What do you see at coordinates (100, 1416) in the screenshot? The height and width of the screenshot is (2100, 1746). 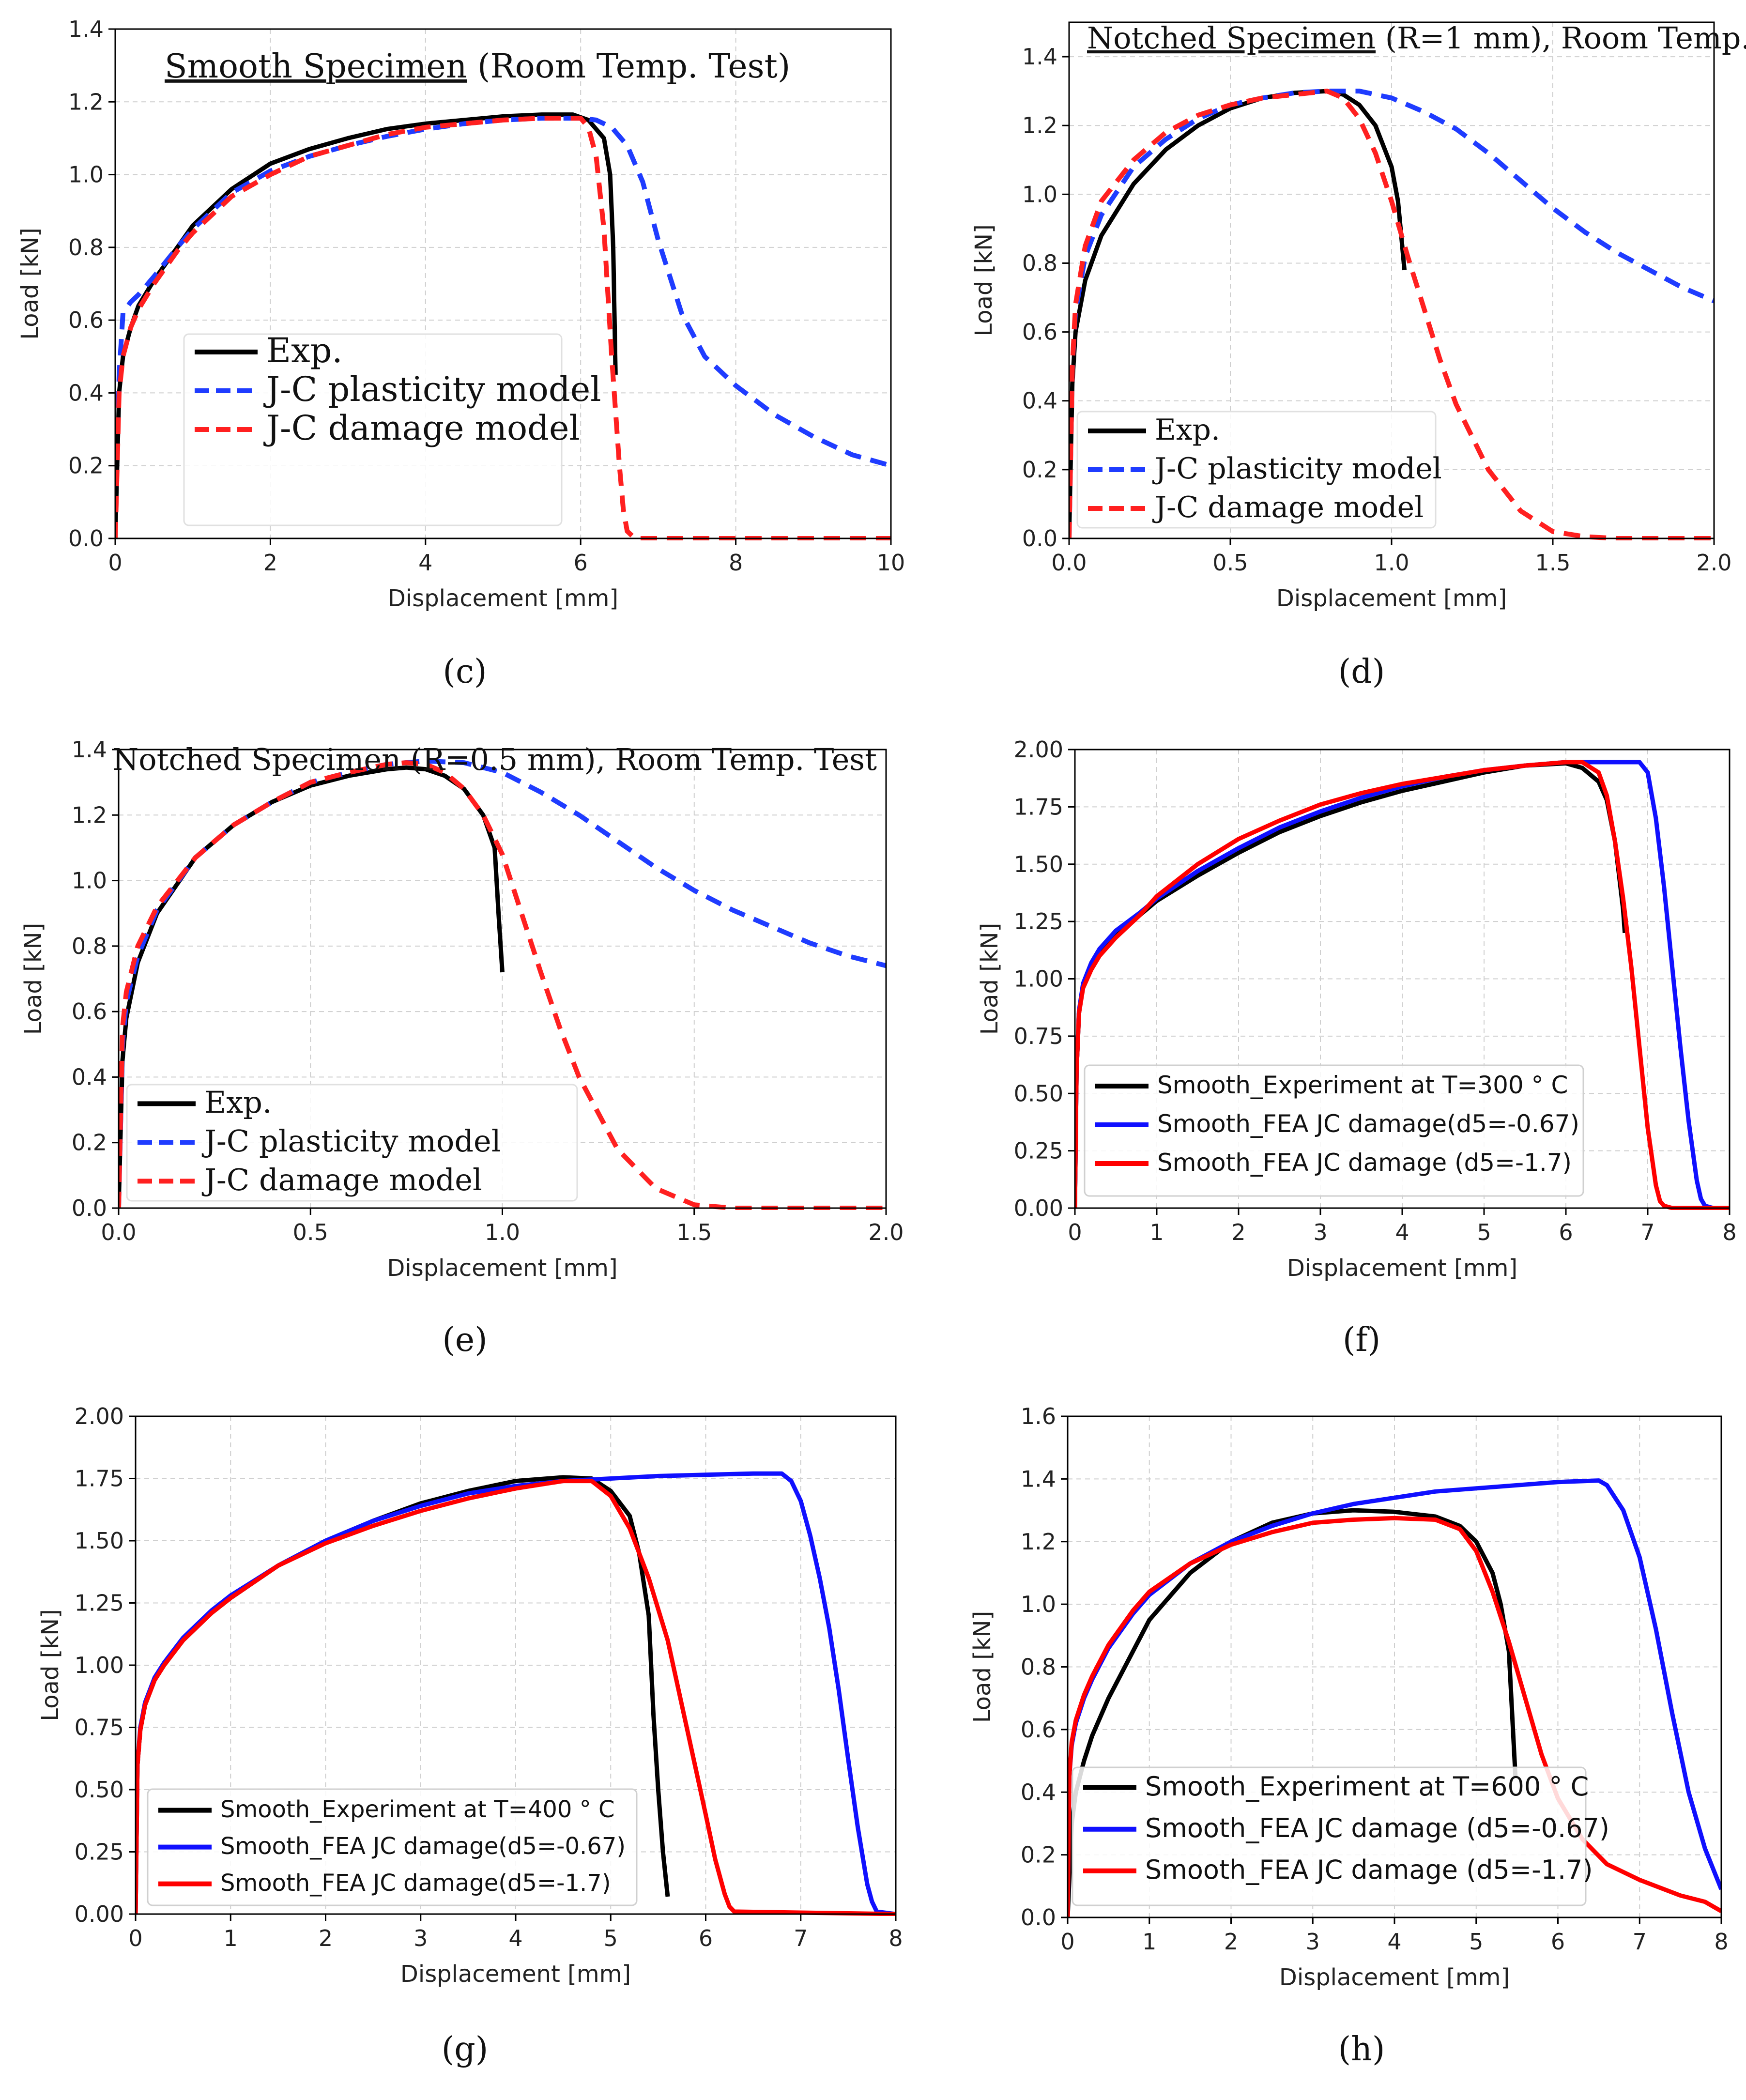 I see `y-tick-label: 2.00` at bounding box center [100, 1416].